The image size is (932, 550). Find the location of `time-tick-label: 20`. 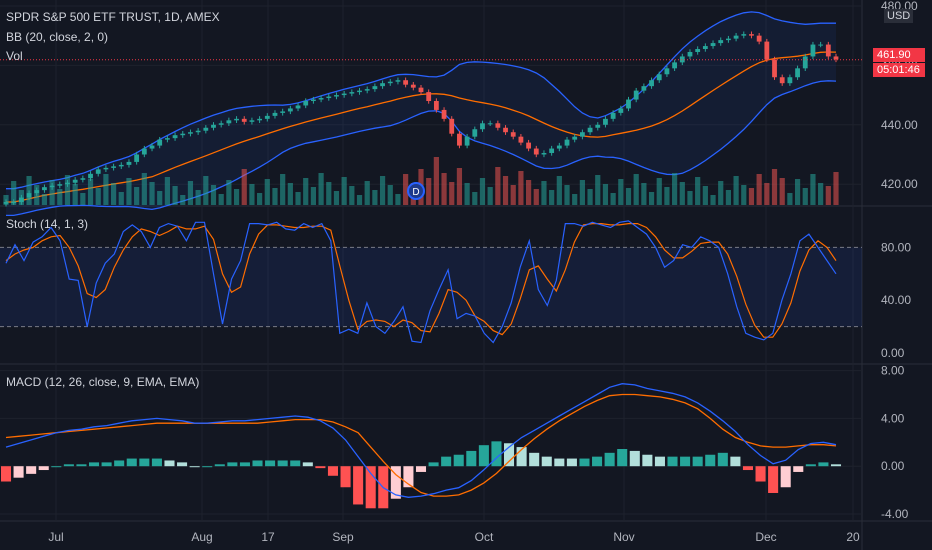

time-tick-label: 20 is located at coordinates (853, 537).